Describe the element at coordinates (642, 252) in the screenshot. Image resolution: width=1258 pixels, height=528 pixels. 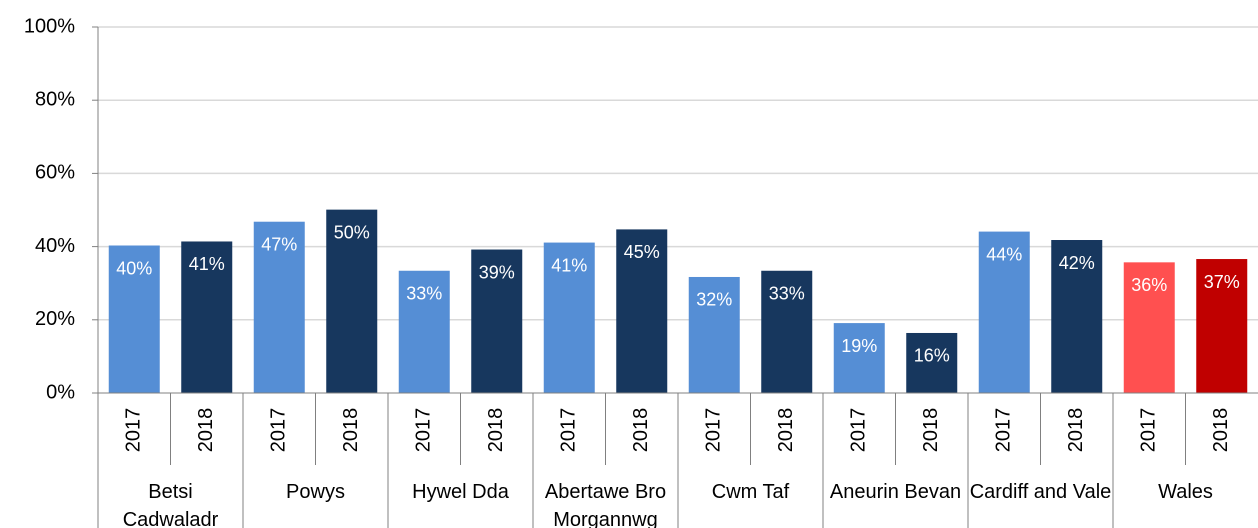
I see `data-label: 45%` at that location.